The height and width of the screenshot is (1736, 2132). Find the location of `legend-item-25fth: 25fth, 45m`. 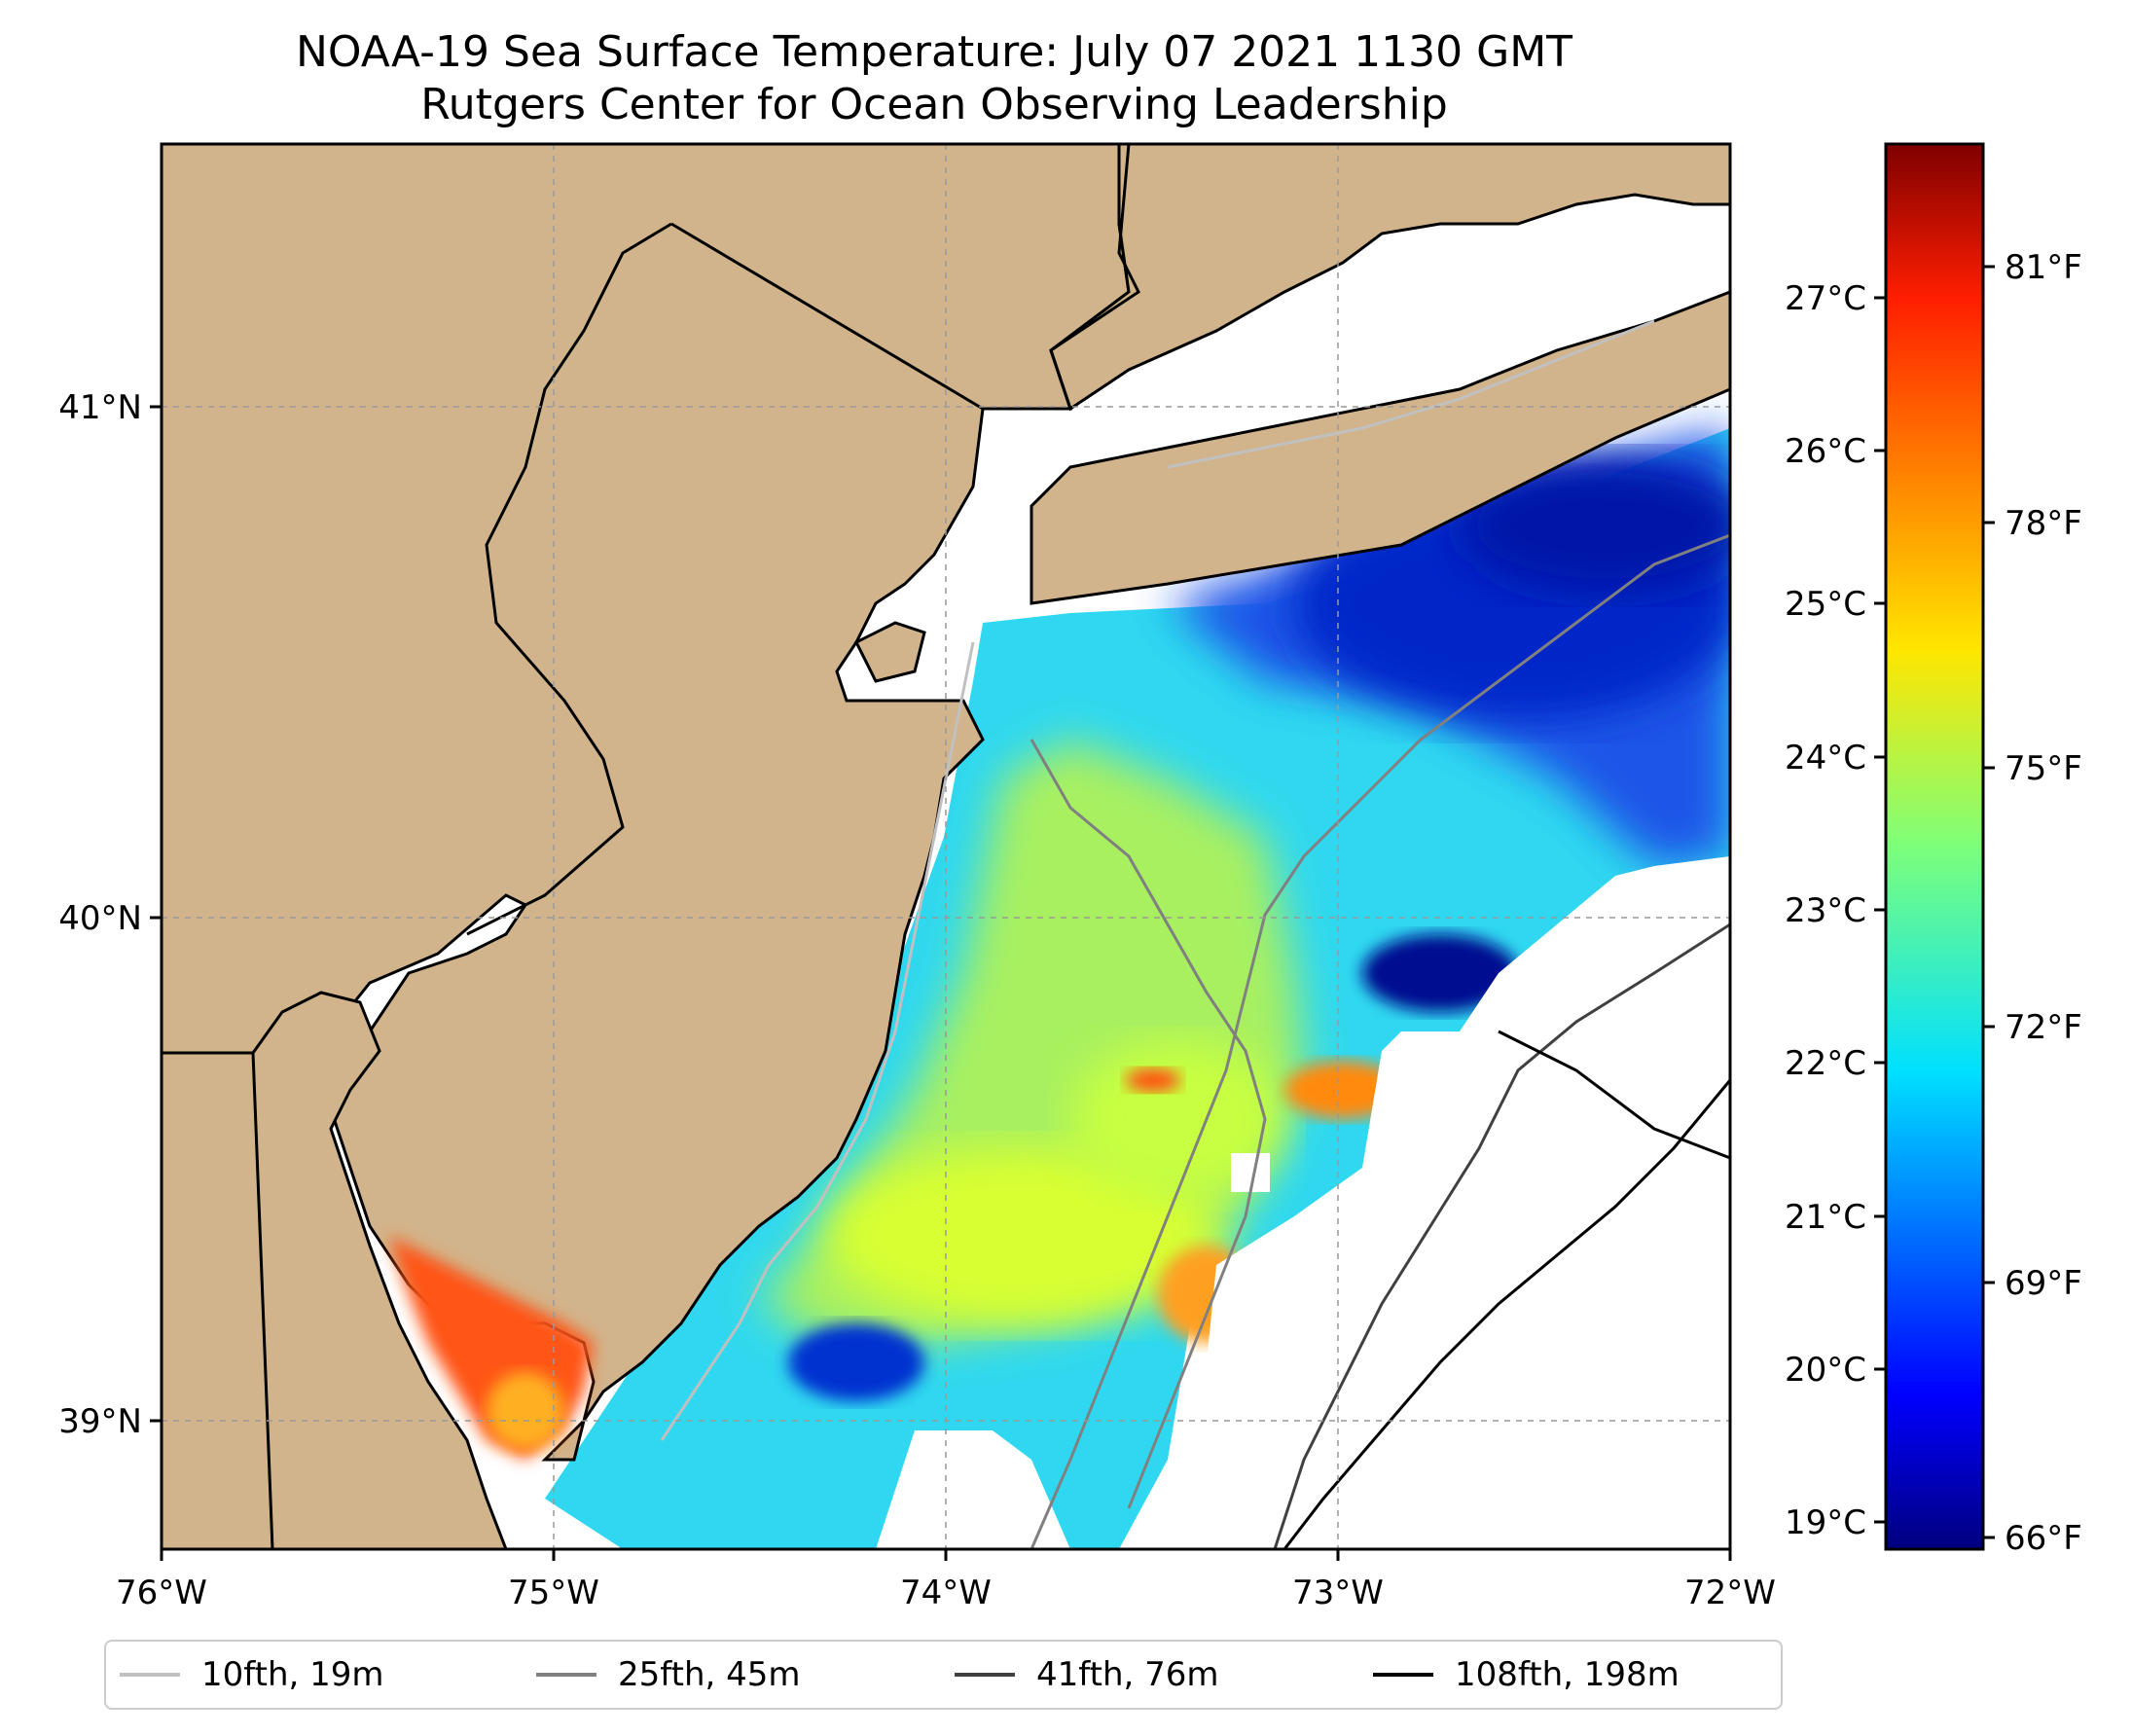

legend-item-25fth: 25fth, 45m is located at coordinates (668, 1675).